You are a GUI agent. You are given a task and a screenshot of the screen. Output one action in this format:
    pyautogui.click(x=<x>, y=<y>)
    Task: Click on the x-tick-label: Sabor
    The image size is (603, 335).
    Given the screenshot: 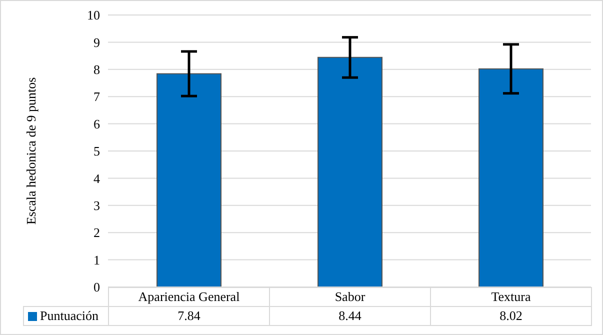 What is the action you would take?
    pyautogui.click(x=350, y=297)
    